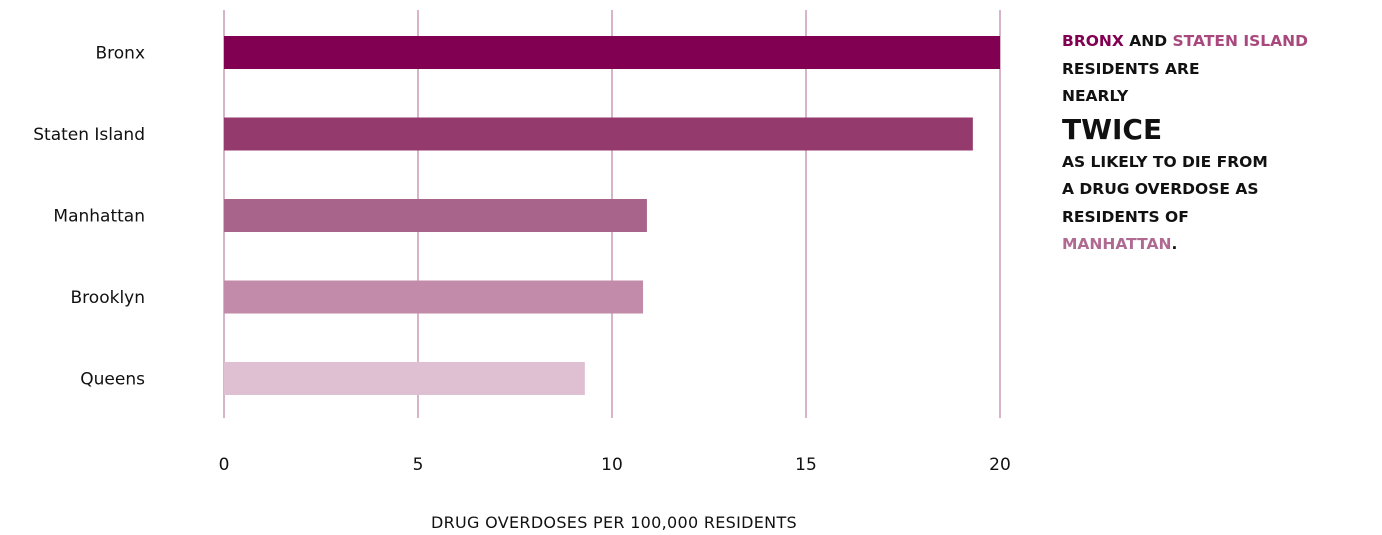  I want to click on bar-staten-island, so click(598, 134).